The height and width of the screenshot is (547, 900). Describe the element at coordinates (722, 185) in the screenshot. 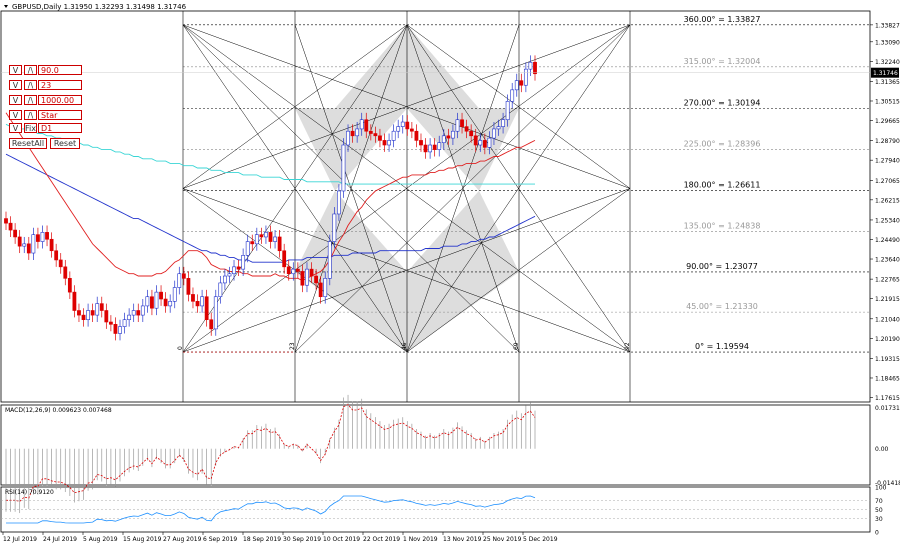

I see `gann-level-label: 180.00° = 1.26611` at that location.